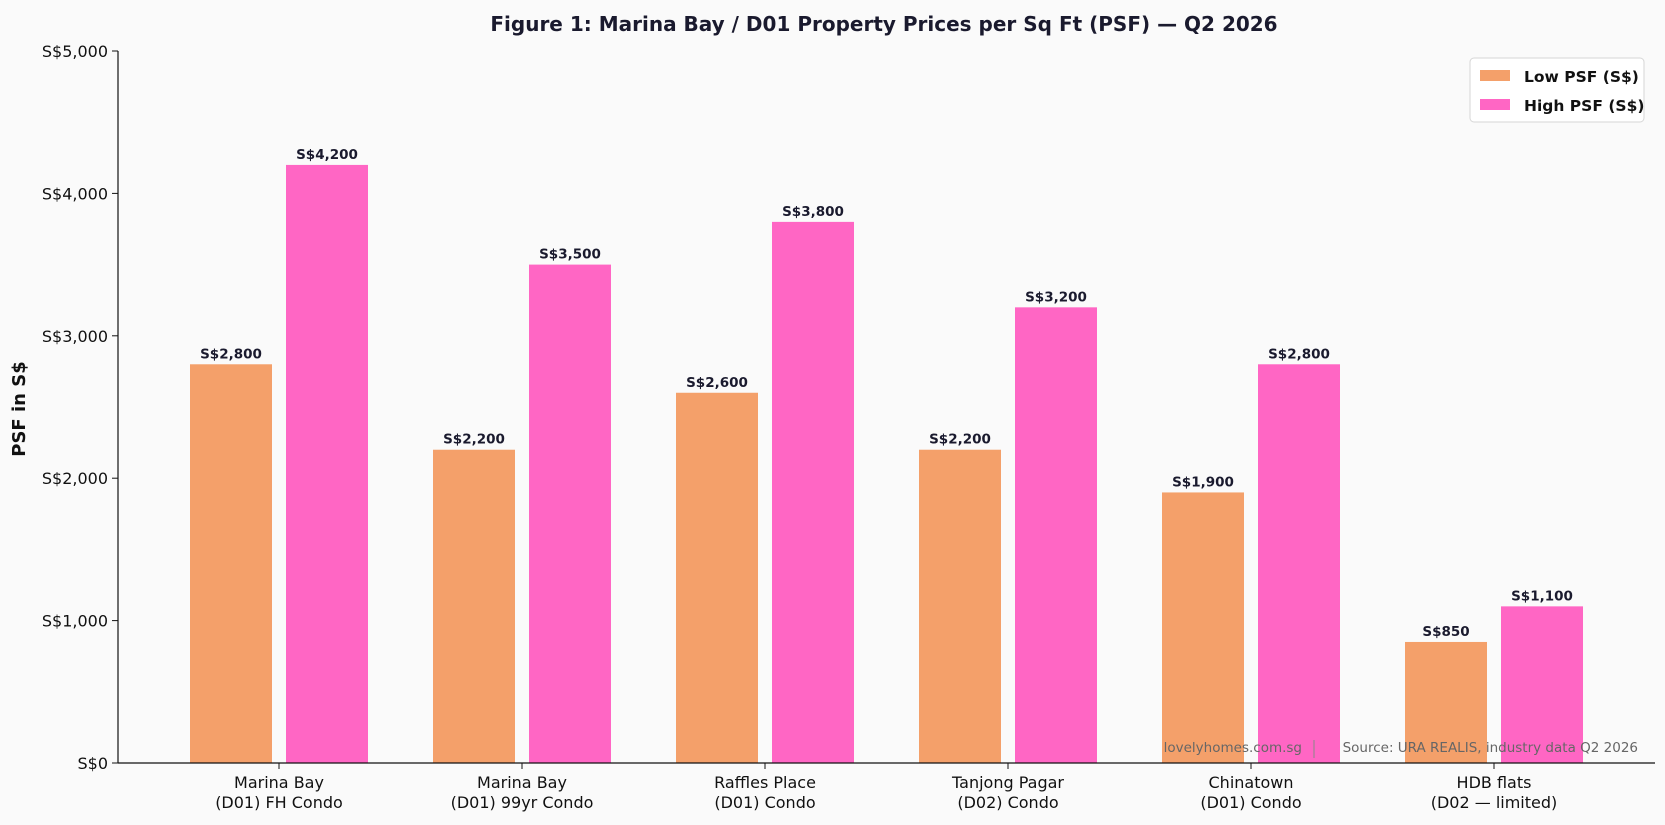 The width and height of the screenshot is (1665, 825). I want to click on y-tick-label: S$2,000, so click(75, 478).